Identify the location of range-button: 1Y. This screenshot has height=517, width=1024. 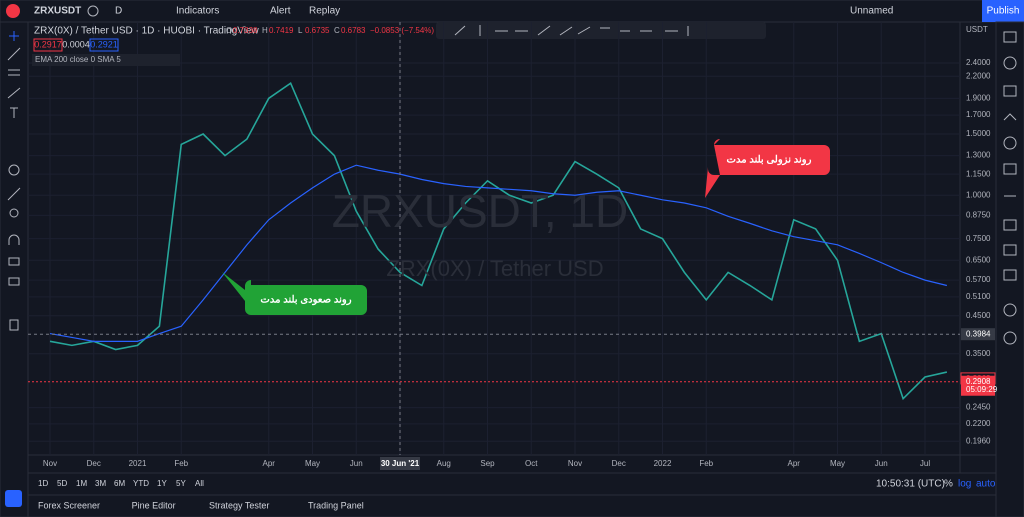
(162, 483).